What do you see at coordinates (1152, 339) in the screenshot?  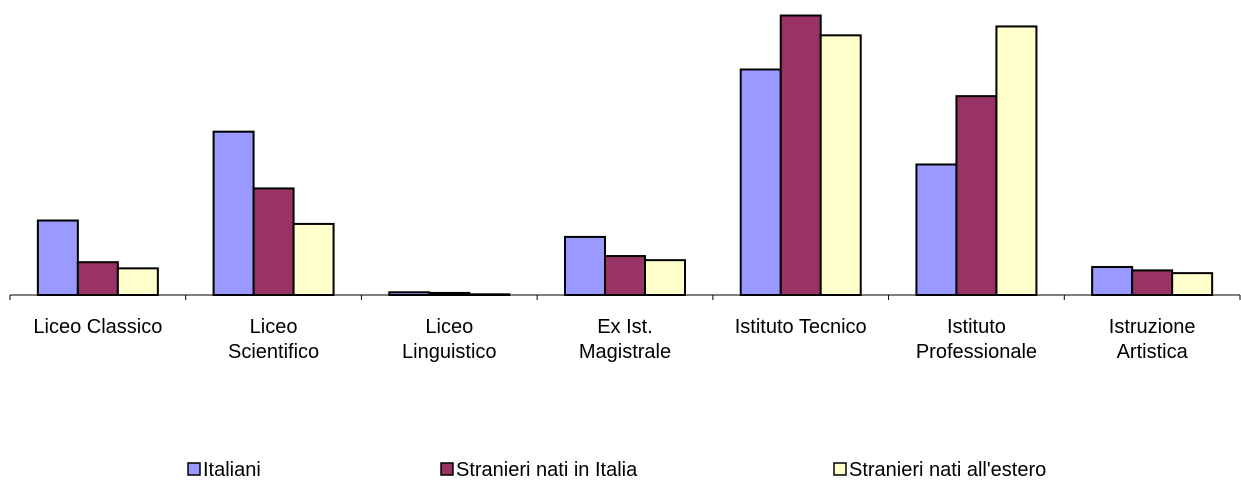 I see `x-tick-label: Istruzione Artistica` at bounding box center [1152, 339].